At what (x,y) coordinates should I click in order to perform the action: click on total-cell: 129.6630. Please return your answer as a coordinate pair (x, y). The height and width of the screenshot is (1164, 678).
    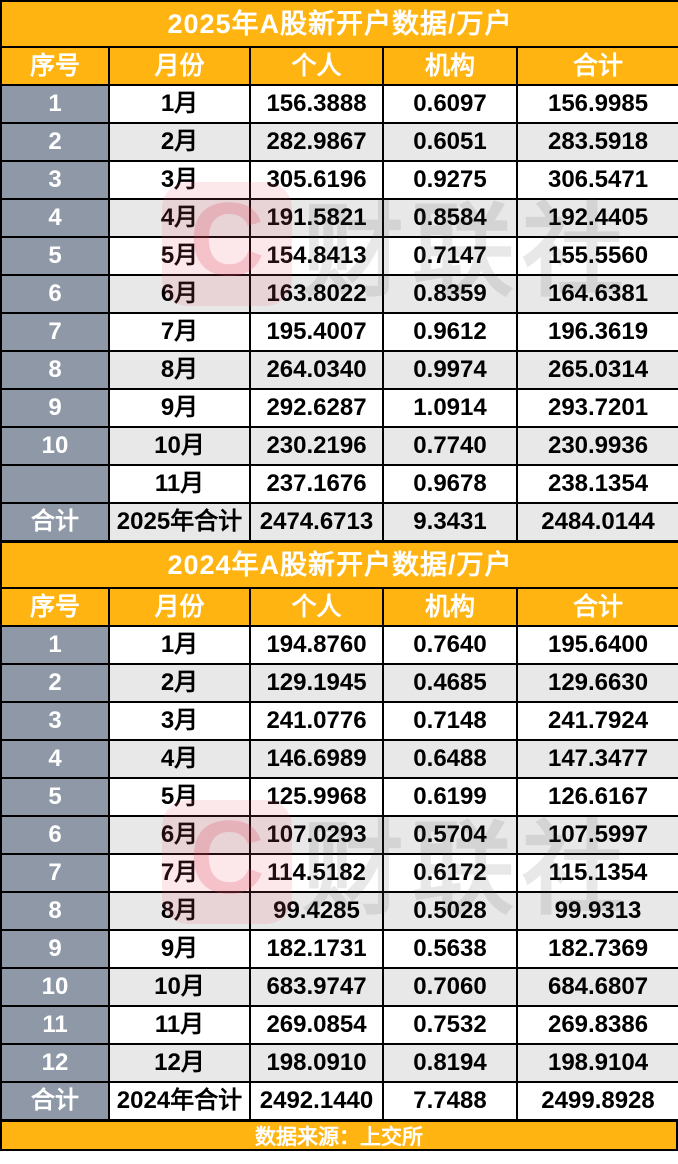
    Looking at the image, I should click on (596, 683).